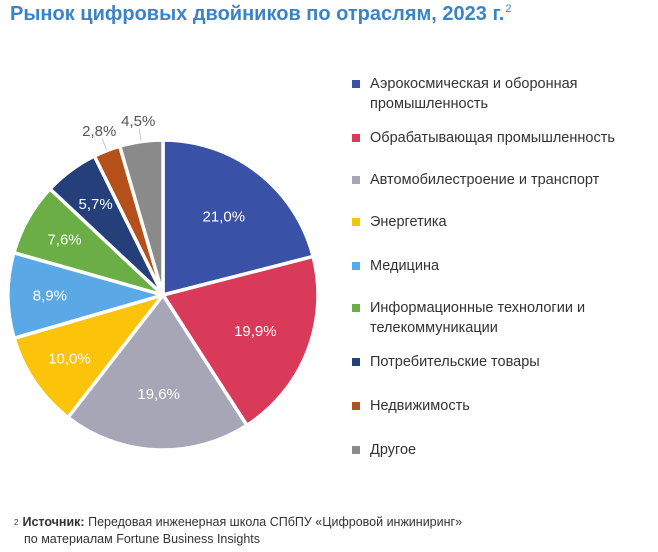 The height and width of the screenshot is (552, 658). Describe the element at coordinates (224, 217) in the screenshot. I see `slice-value-label: 21,0%` at that location.